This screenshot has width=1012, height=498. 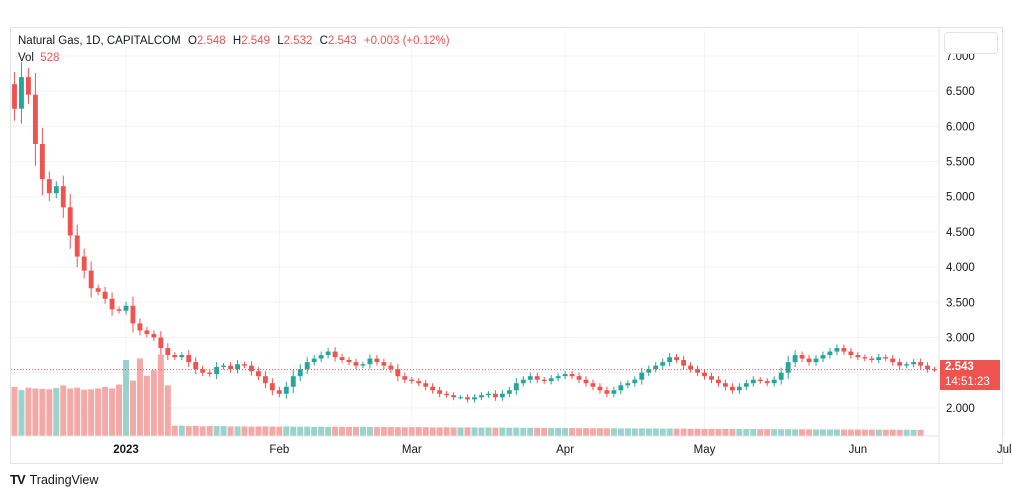 What do you see at coordinates (960, 163) in the screenshot?
I see `price-tick-label: 5.500` at bounding box center [960, 163].